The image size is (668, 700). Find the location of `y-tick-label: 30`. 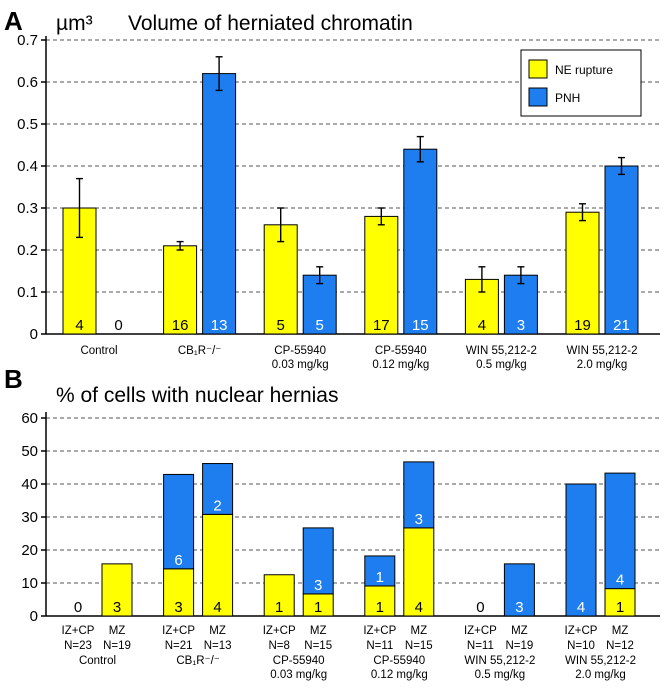

y-tick-label: 30 is located at coordinates (29, 517).